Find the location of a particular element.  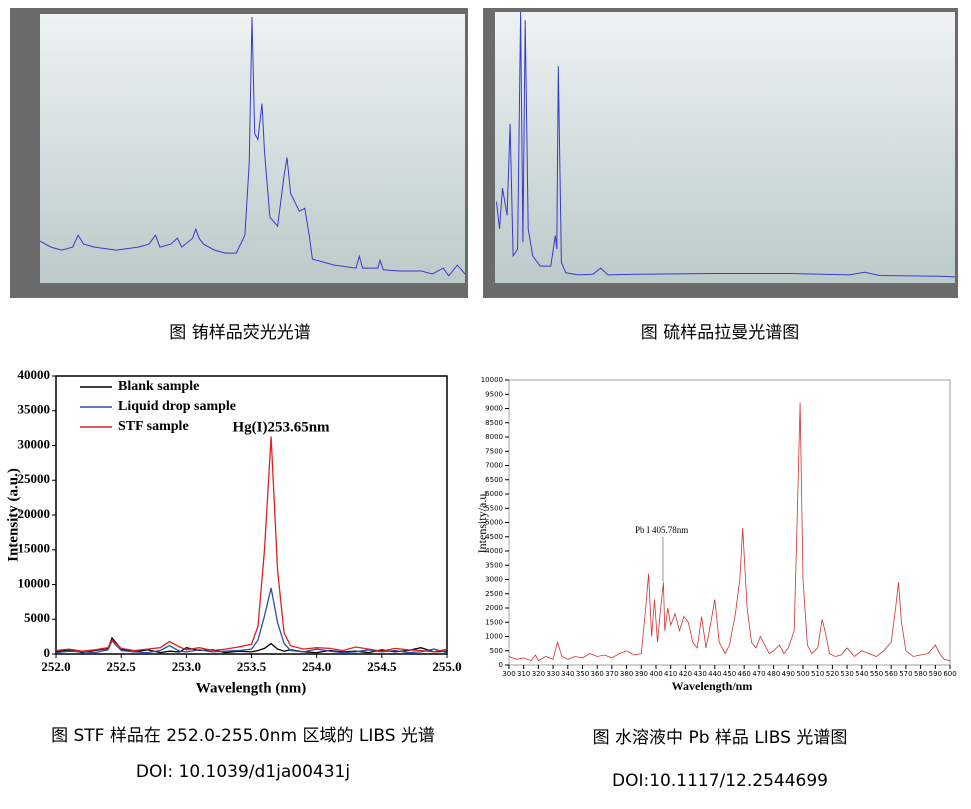

y-tick-label: 8500 is located at coordinates (494, 423).